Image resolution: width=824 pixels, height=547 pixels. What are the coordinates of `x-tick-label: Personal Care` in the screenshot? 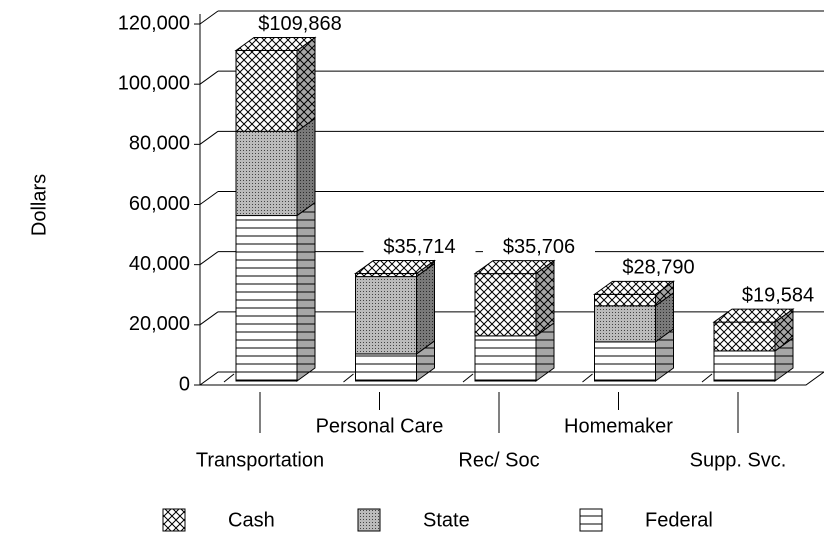 It's located at (380, 426).